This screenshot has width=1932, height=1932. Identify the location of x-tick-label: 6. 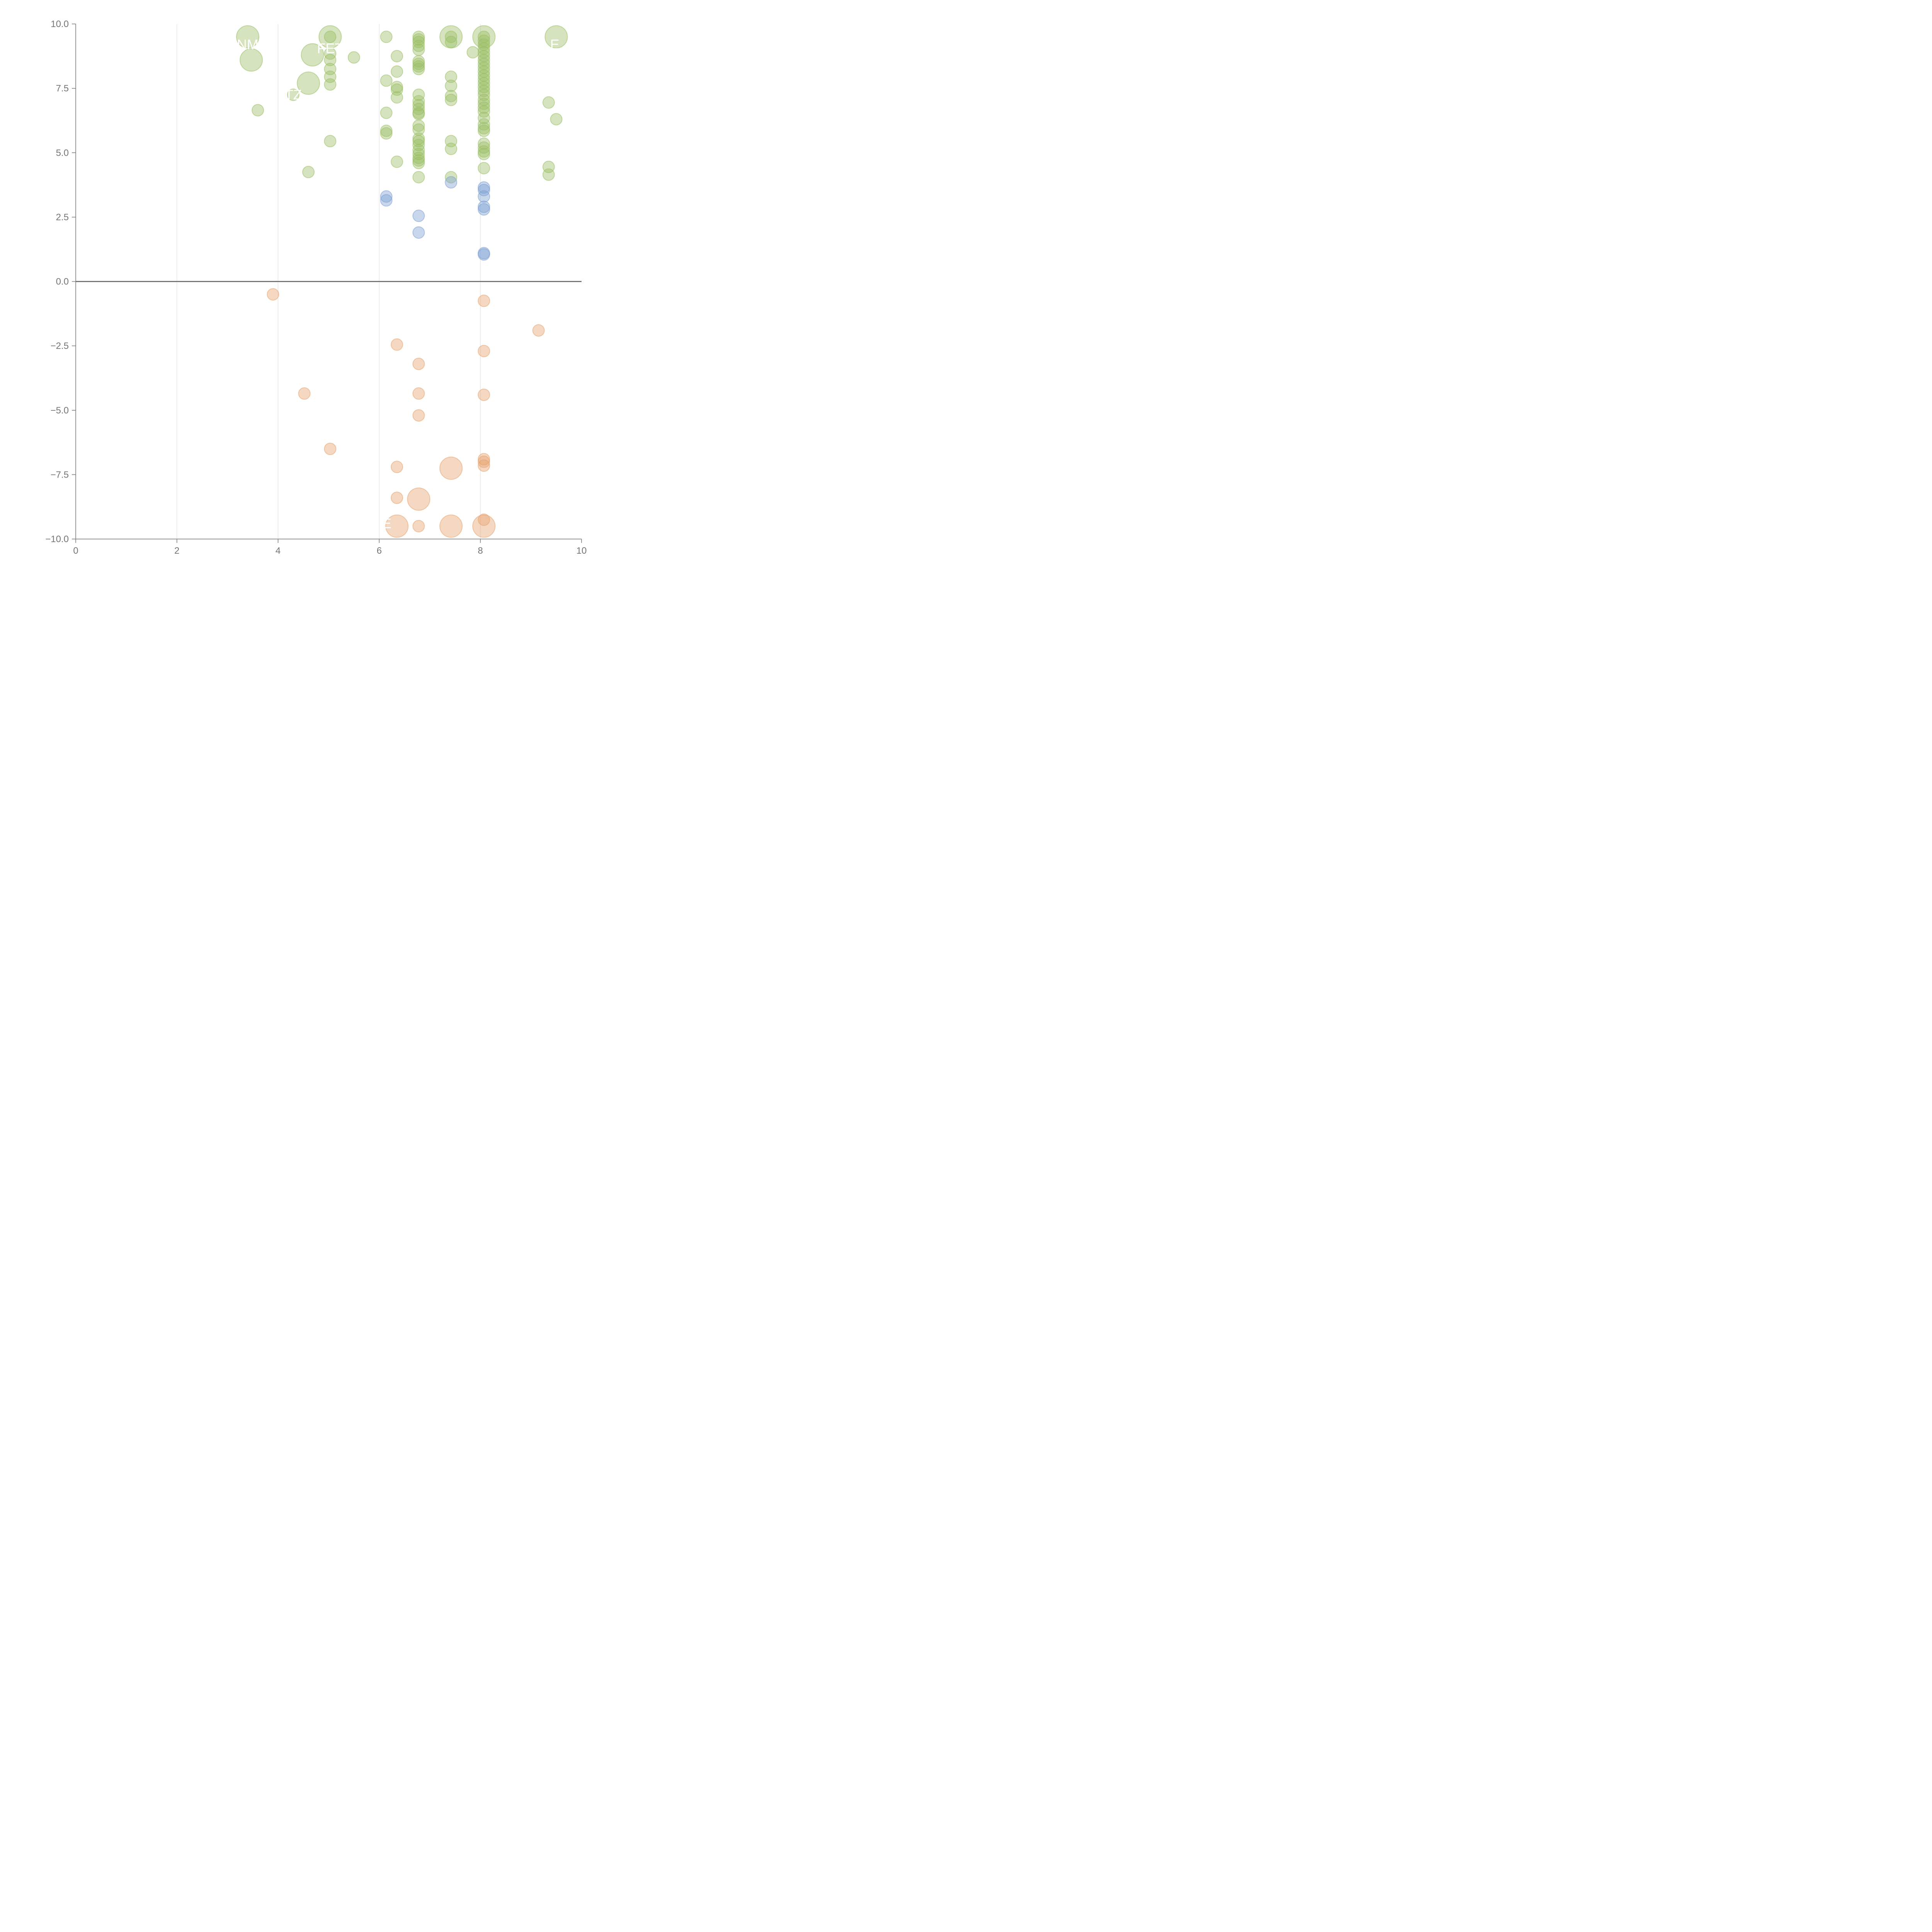
(380, 551).